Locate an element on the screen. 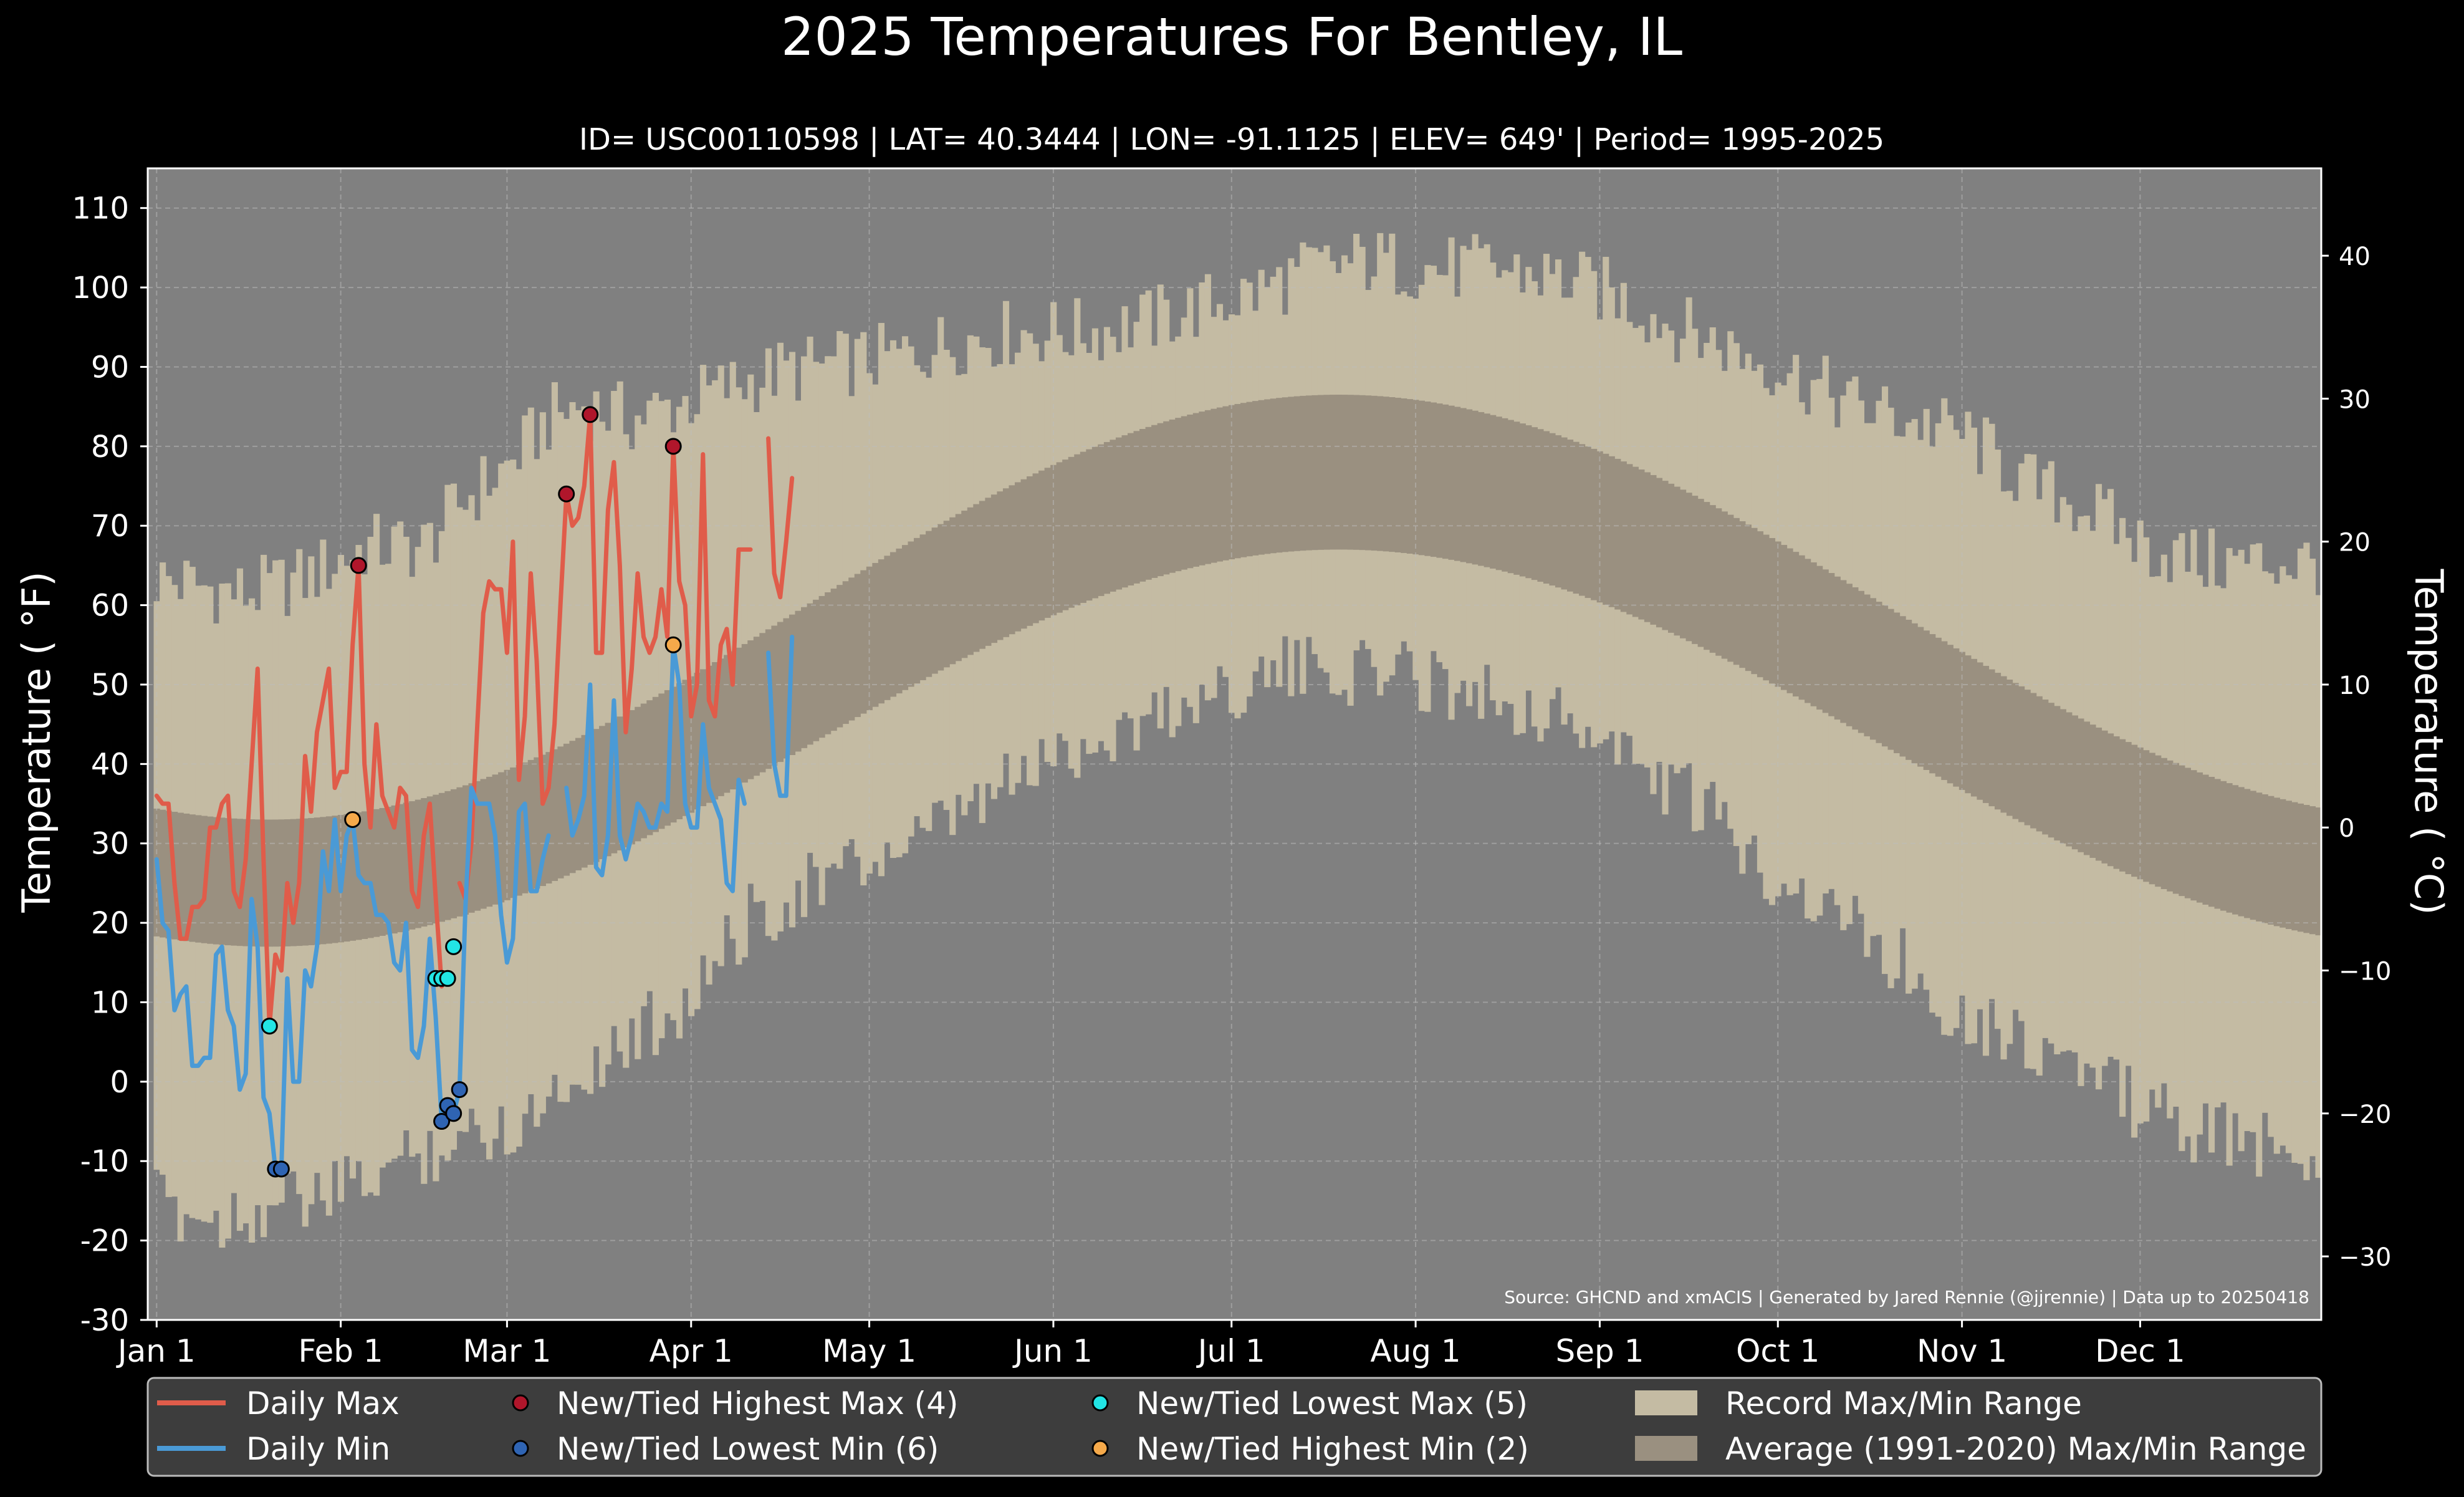 This screenshot has height=1497, width=2464. y-right-tick-label: −30 is located at coordinates (2365, 1257).